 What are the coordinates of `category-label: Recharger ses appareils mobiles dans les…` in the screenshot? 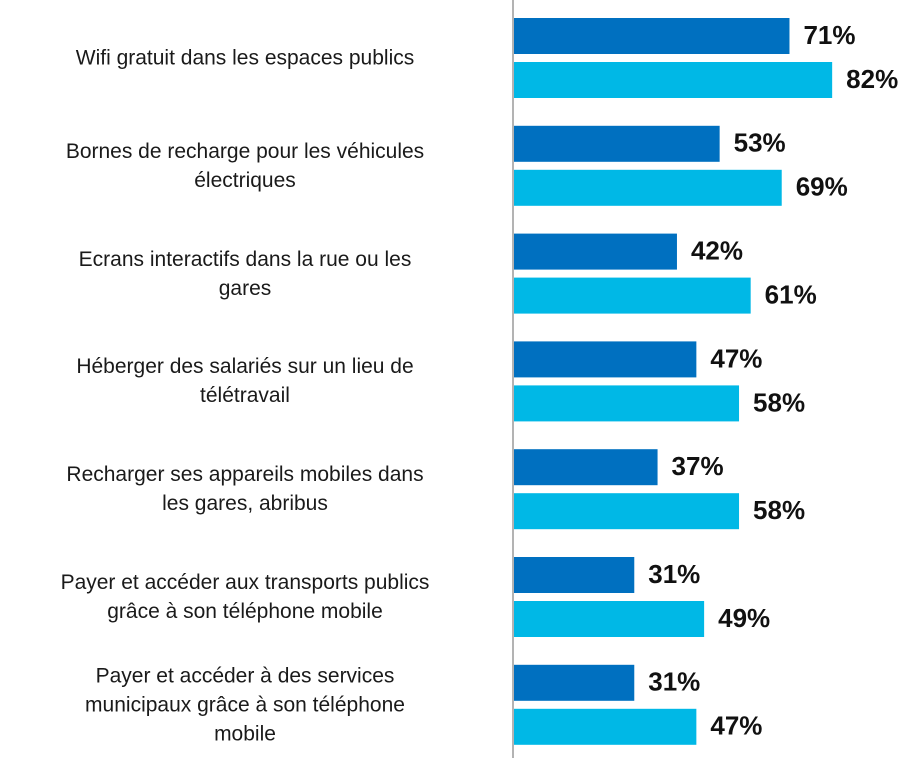 It's located at (245, 489).